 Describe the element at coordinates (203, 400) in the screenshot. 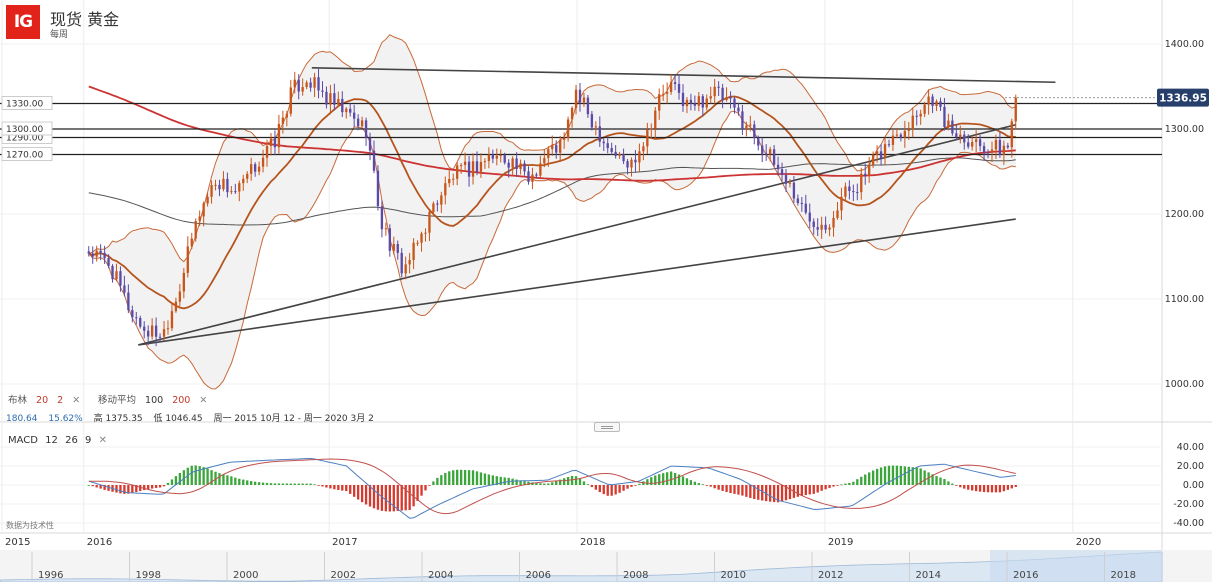

I see `ma-remove-icon: ✕` at that location.